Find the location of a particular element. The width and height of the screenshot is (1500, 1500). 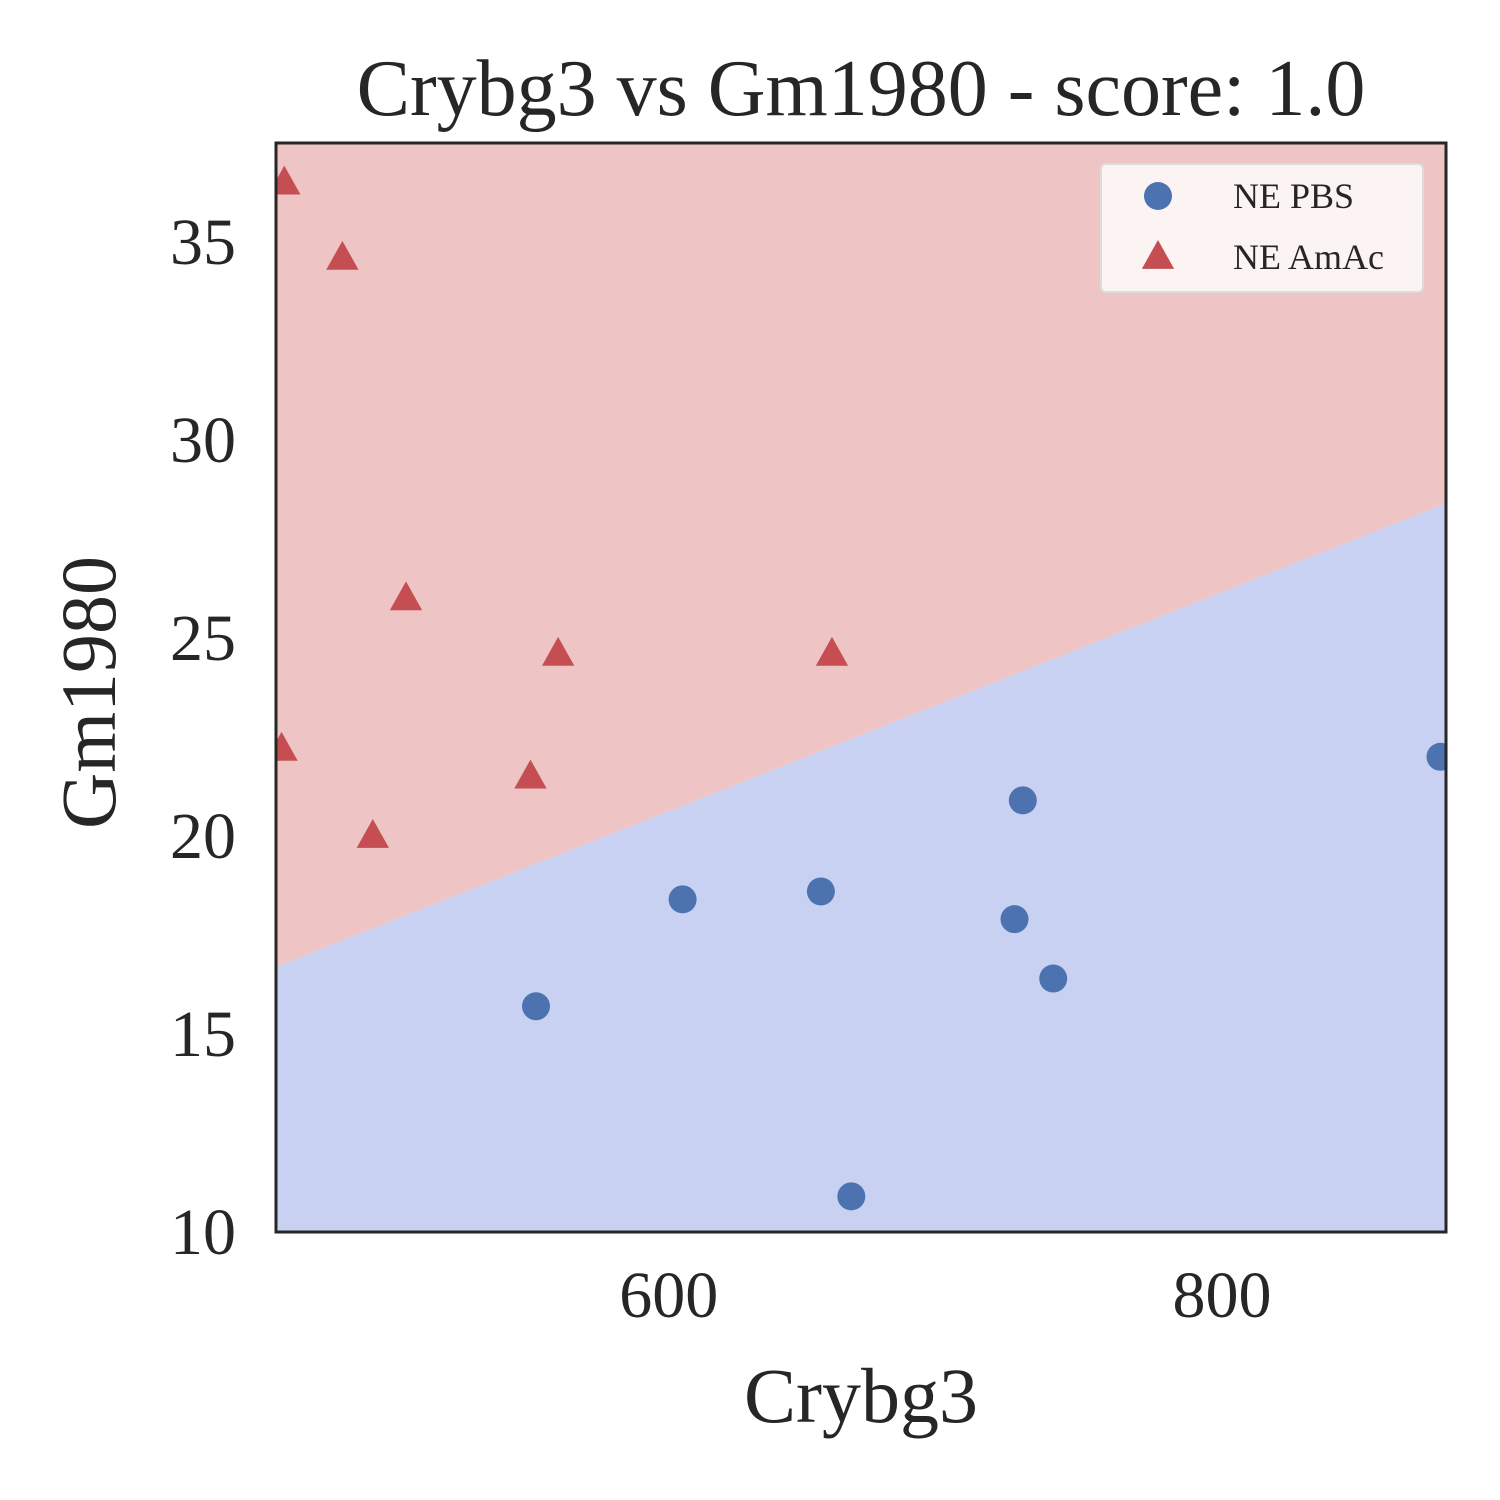

legend-label-ne-amac: NE AmAc is located at coordinates (1308, 257).